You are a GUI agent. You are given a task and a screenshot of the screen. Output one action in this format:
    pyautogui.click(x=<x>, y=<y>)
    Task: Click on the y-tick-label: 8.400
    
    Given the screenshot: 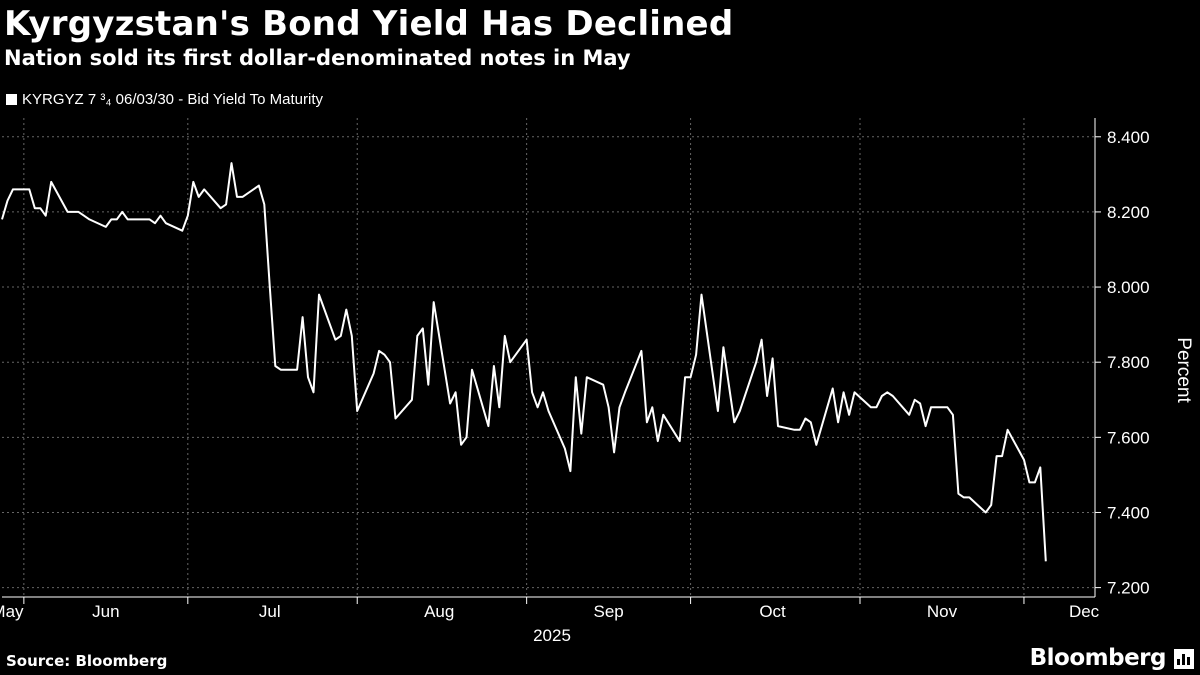 What is the action you would take?
    pyautogui.click(x=1128, y=137)
    